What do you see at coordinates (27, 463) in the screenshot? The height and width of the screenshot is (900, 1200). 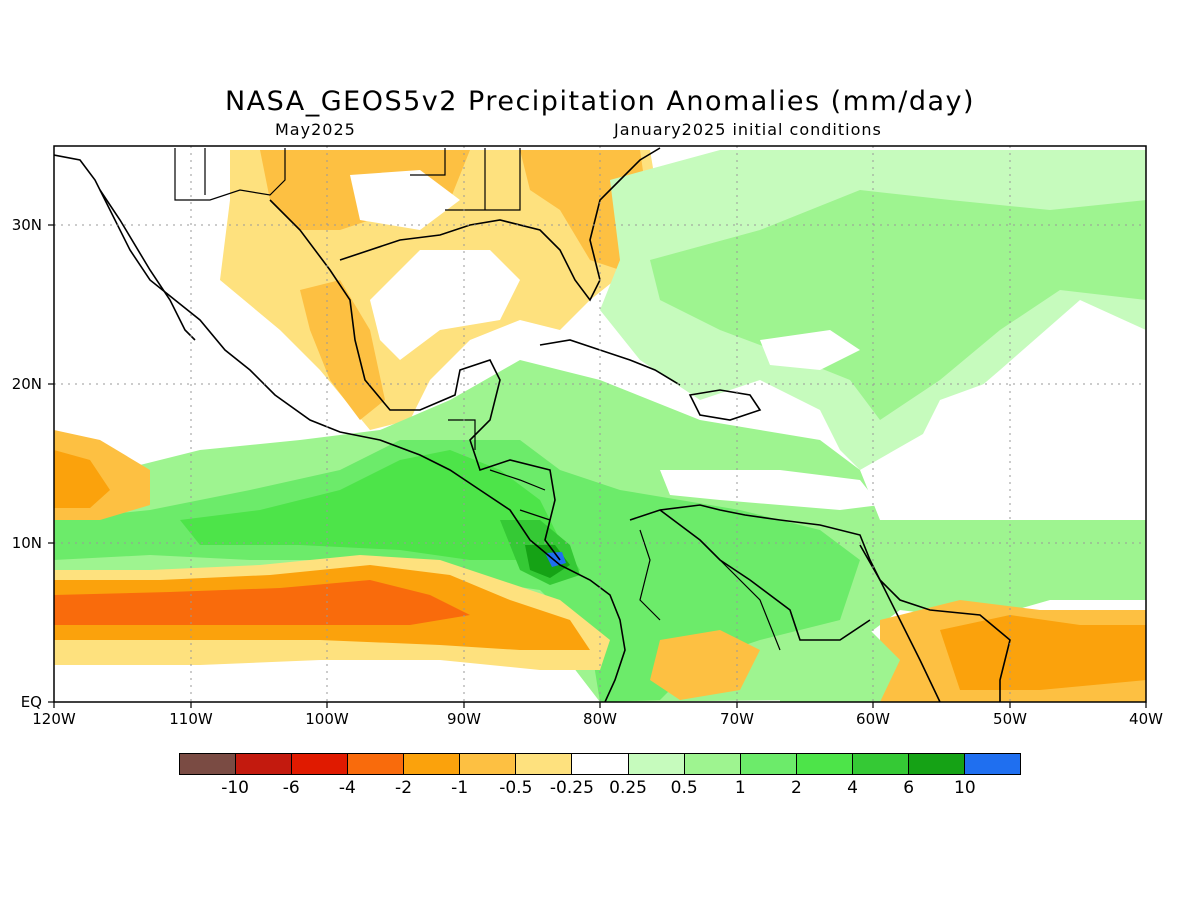 I see `latitude-labels: EQ 10N 20N 30N` at bounding box center [27, 463].